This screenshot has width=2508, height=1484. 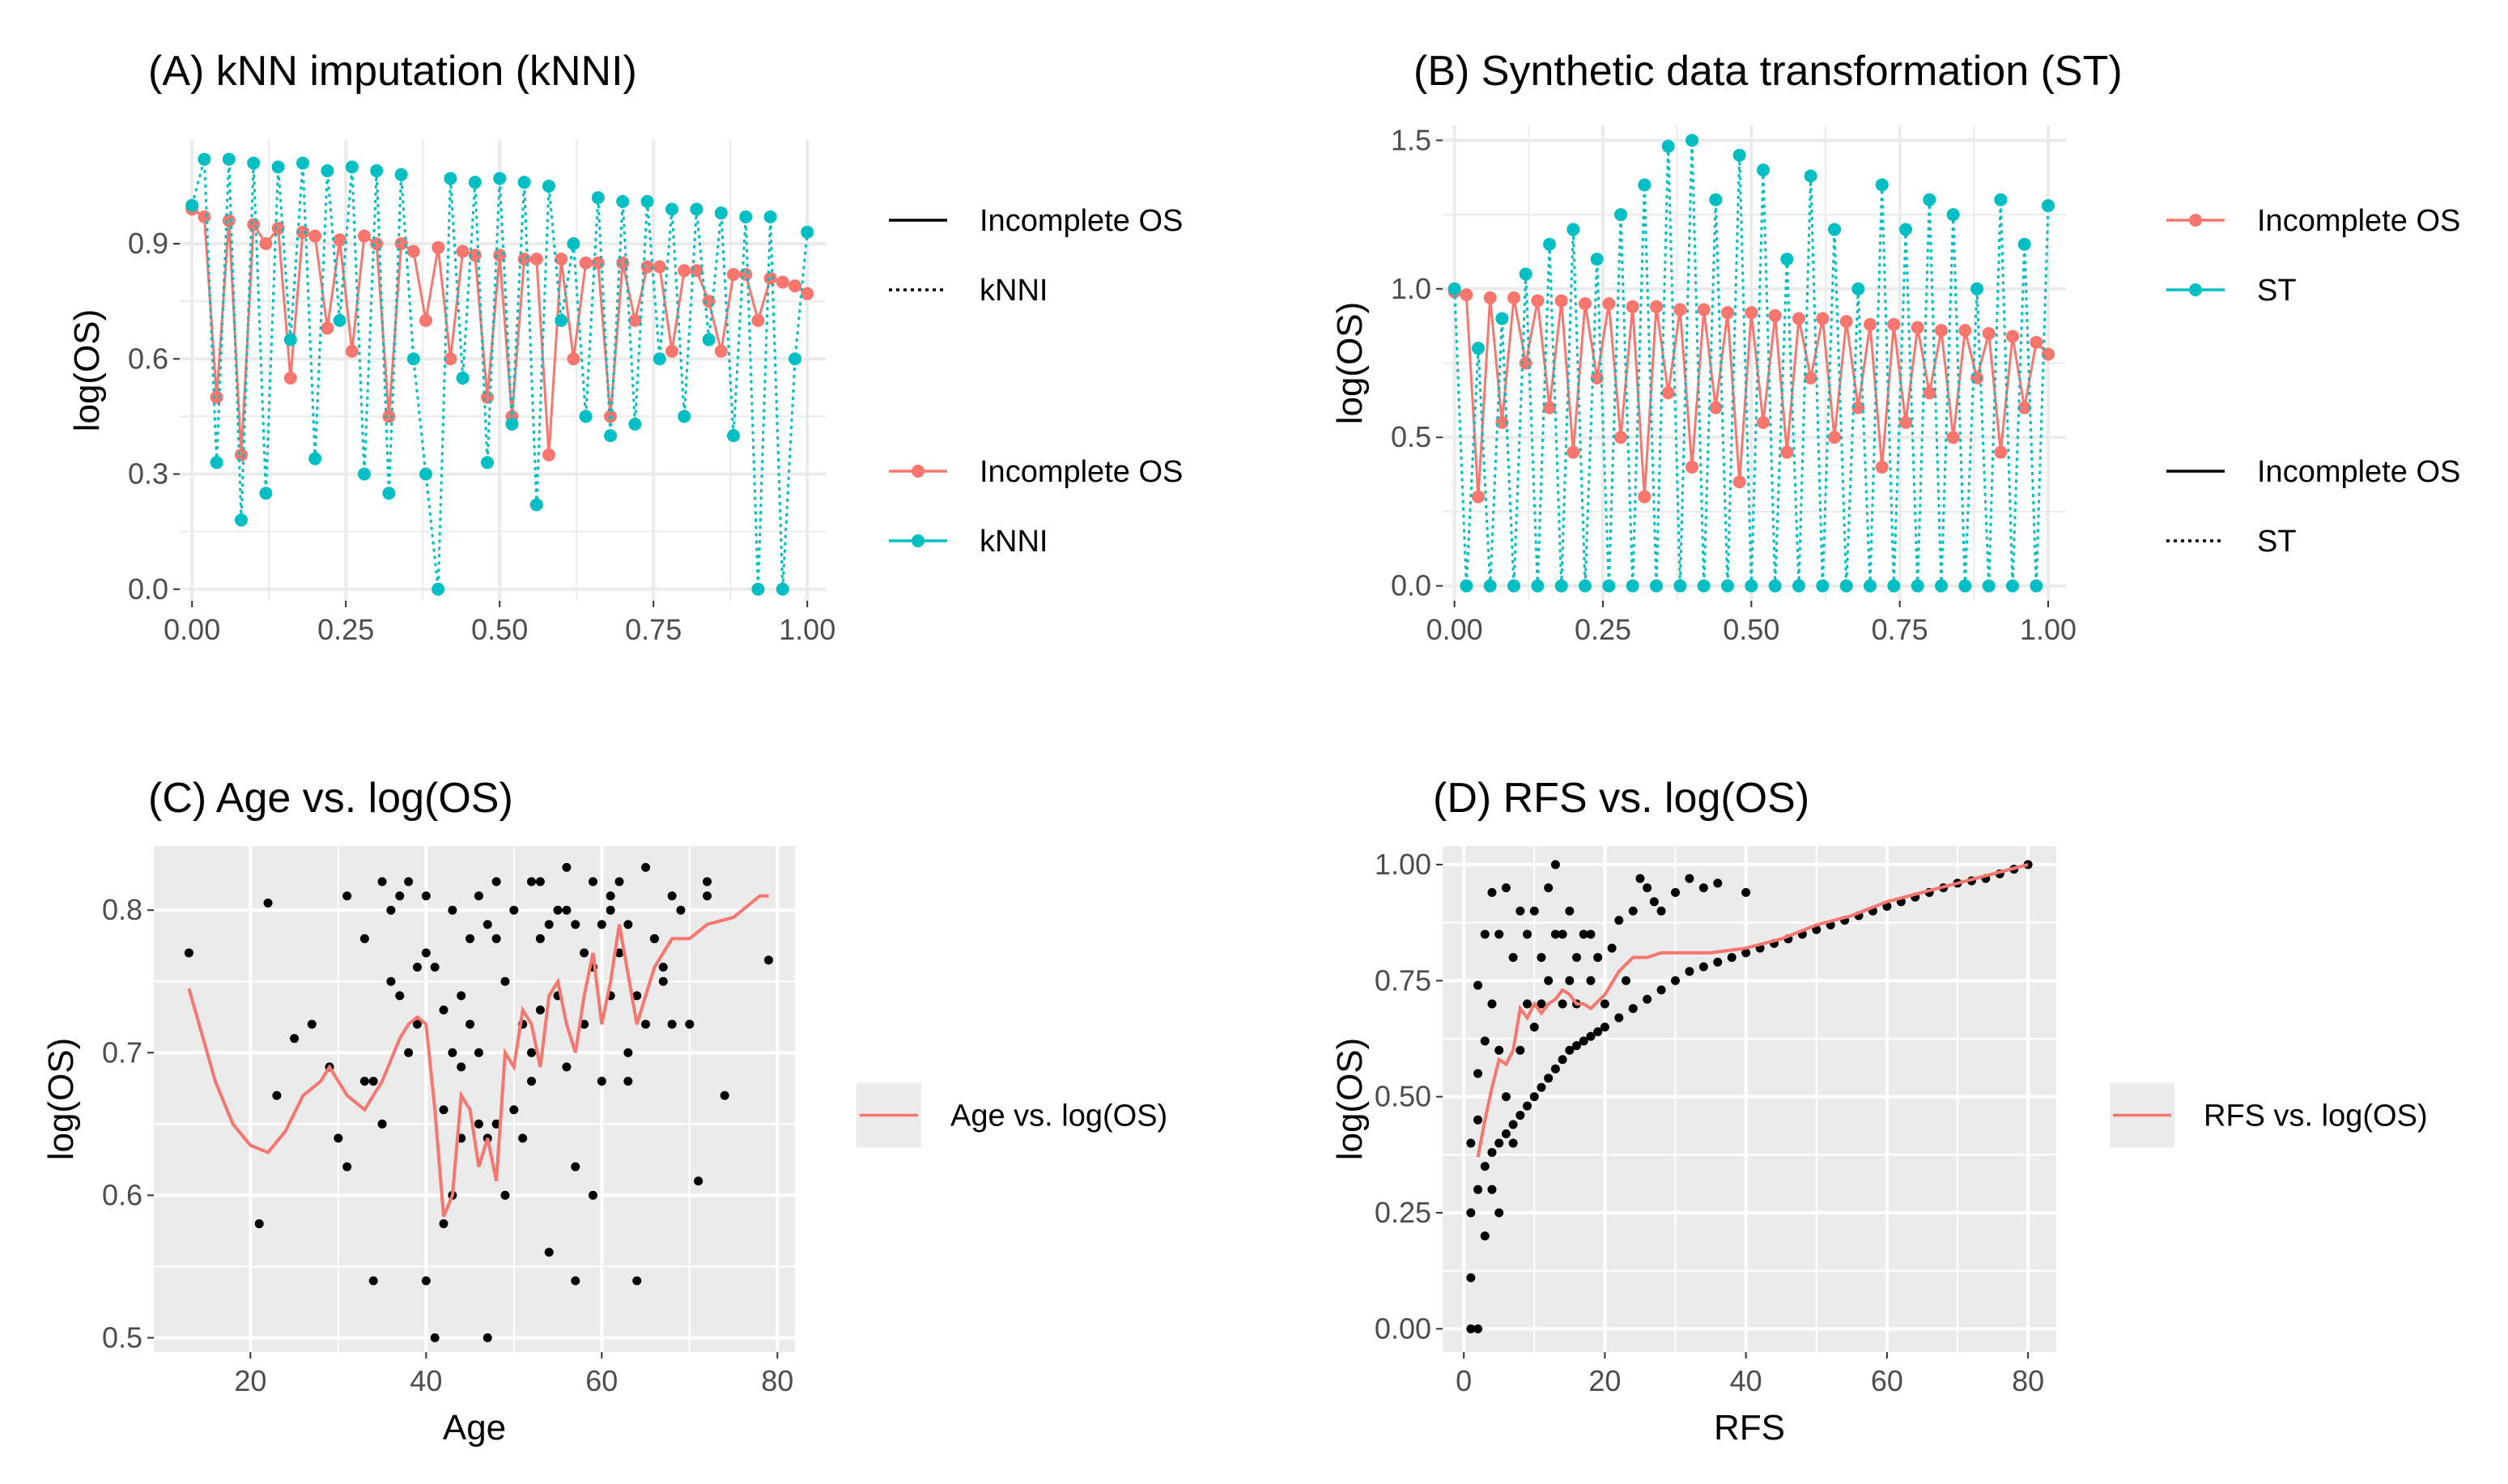 What do you see at coordinates (122, 1194) in the screenshot?
I see `y-tick-label: 0.6` at bounding box center [122, 1194].